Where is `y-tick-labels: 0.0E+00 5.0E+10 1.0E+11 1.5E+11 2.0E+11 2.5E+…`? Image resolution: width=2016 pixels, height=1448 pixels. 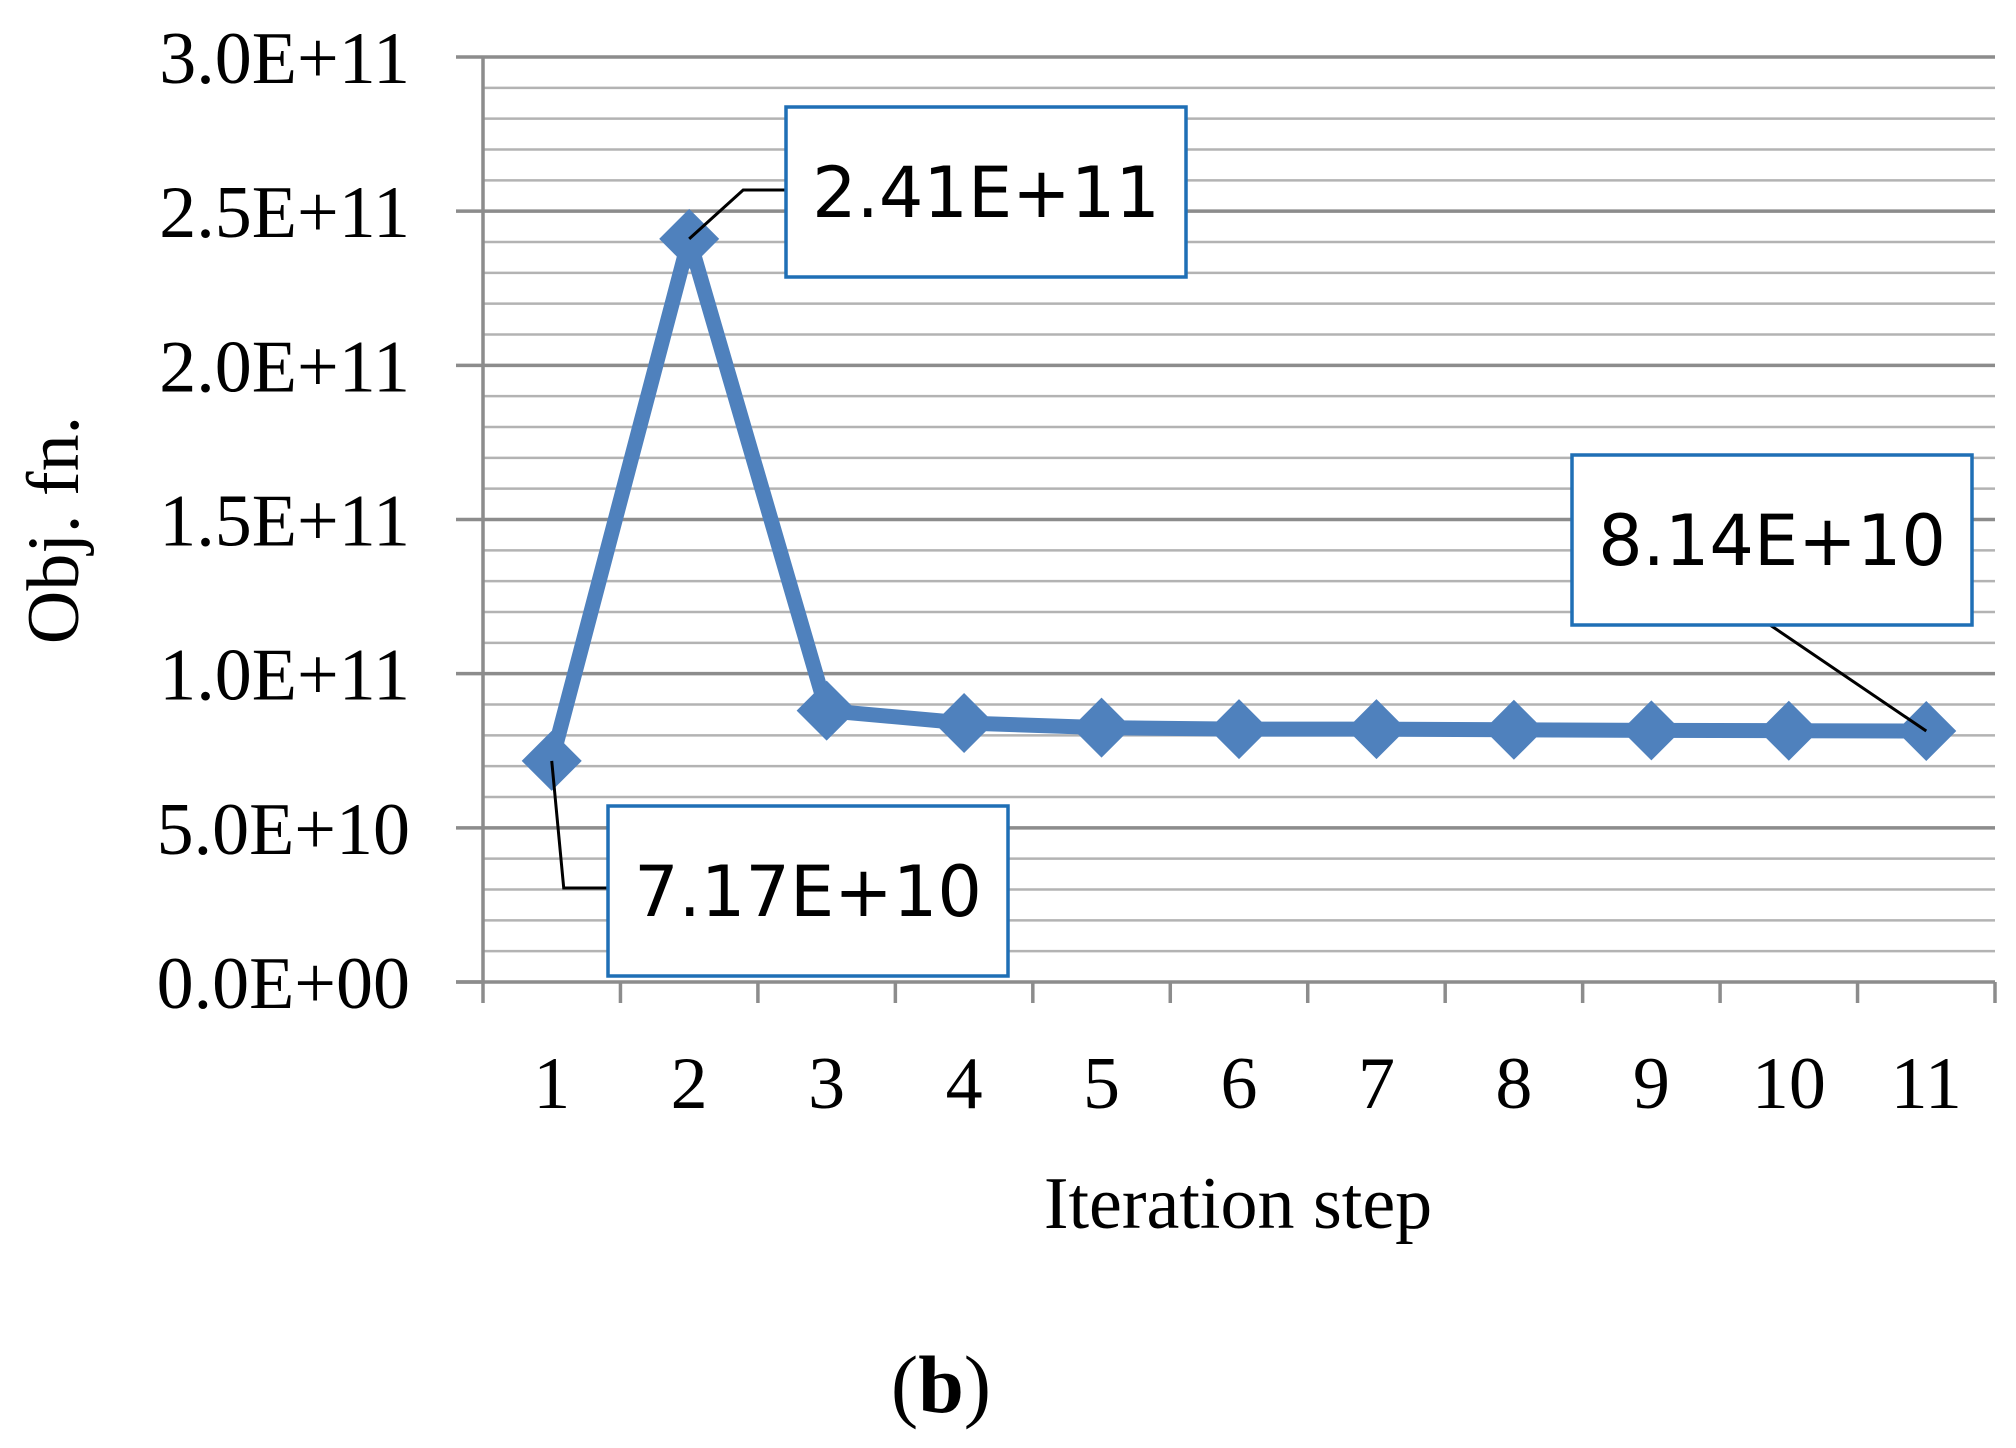
y-tick-labels: 0.0E+00 5.0E+10 1.0E+11 1.5E+11 2.0E+11 2.5E+… is located at coordinates (283, 521).